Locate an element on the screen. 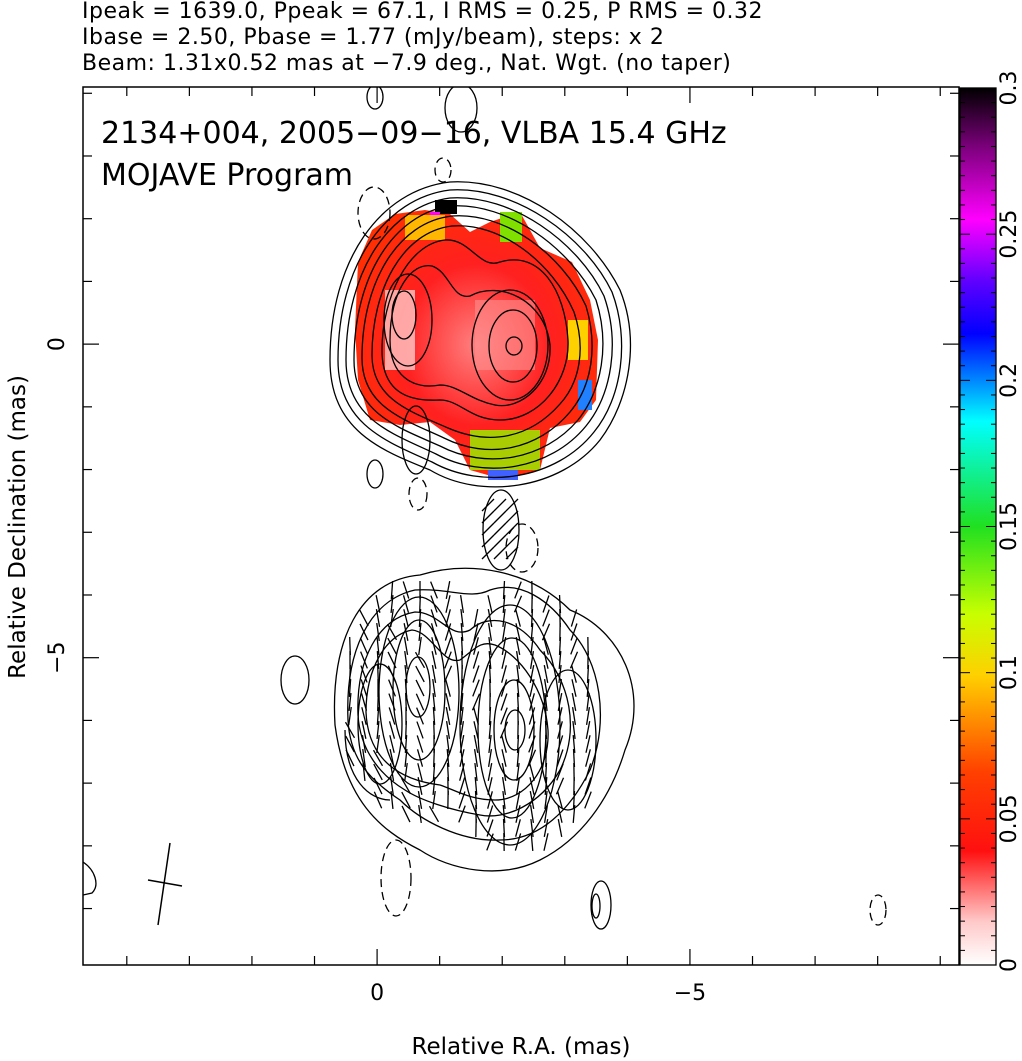 The height and width of the screenshot is (1061, 1022). pol-edge-blue is located at coordinates (585, 395).